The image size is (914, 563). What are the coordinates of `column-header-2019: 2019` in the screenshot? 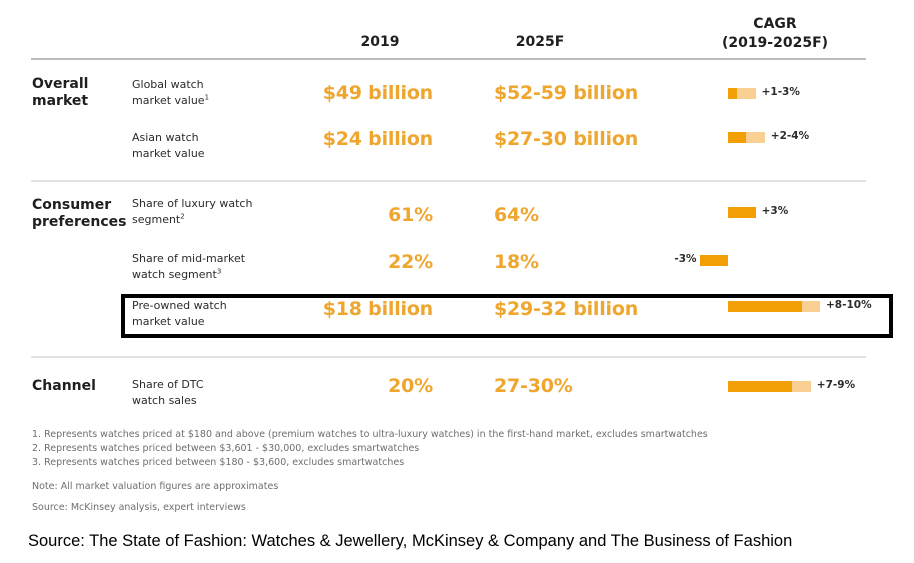 It's located at (380, 42).